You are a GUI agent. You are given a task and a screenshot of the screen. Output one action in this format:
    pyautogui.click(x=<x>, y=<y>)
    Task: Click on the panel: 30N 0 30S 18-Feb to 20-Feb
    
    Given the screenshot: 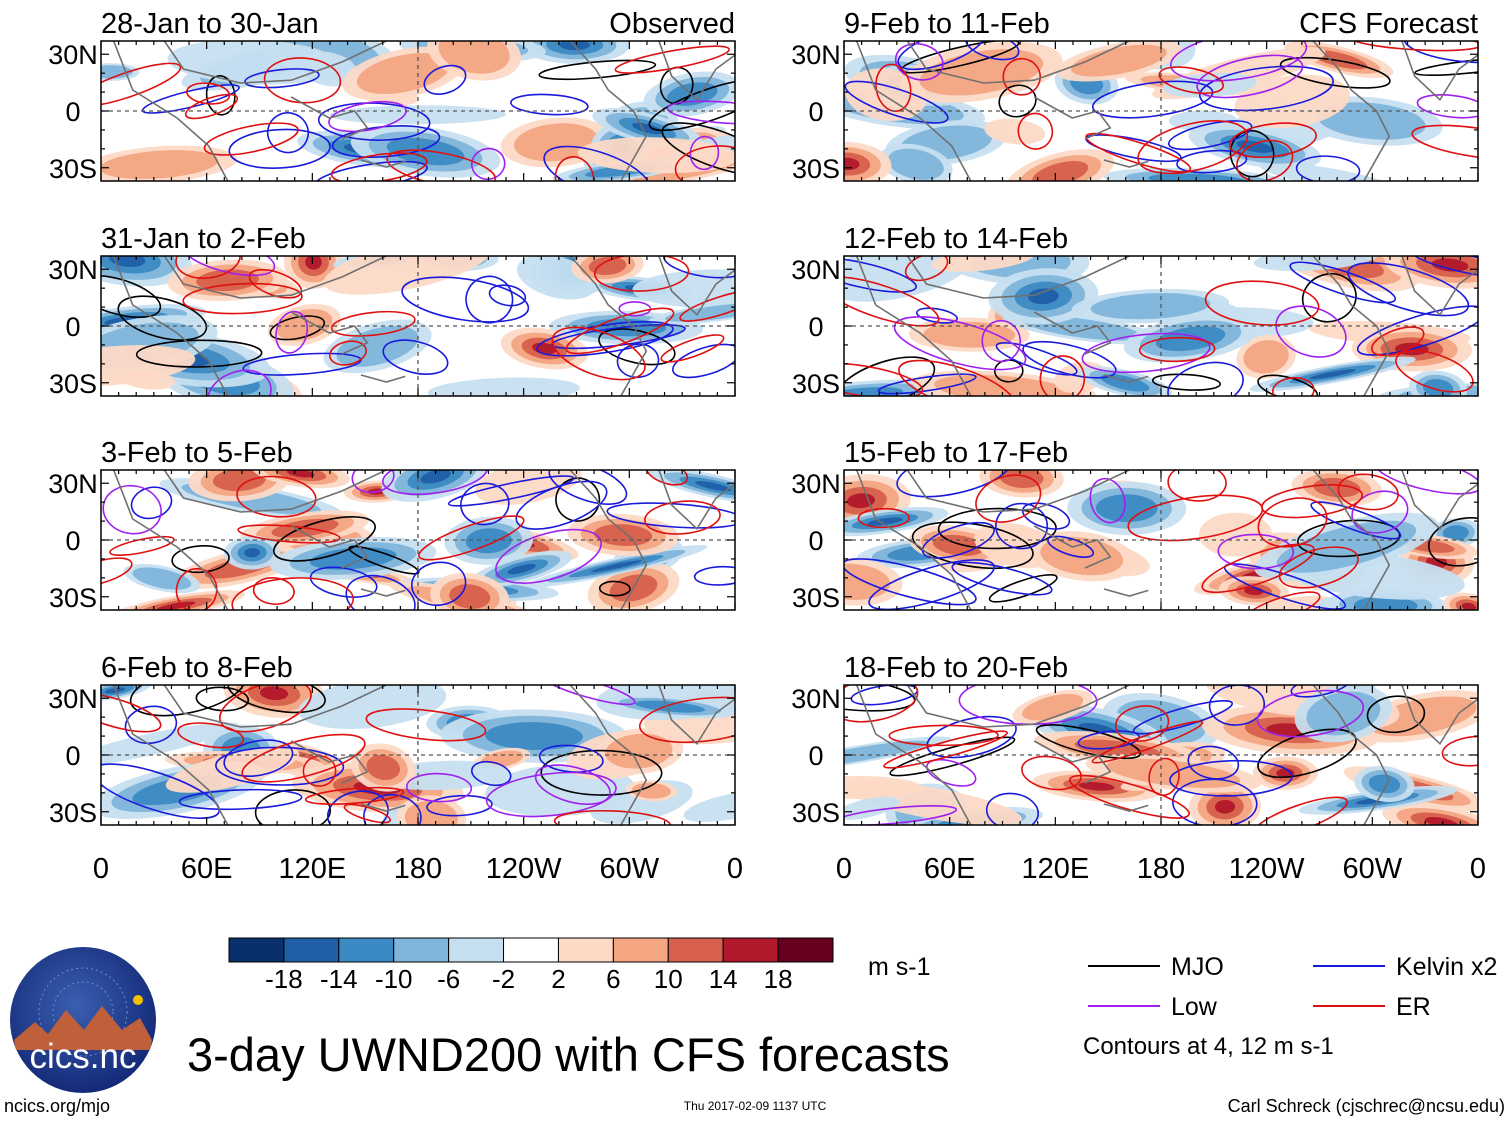 What is the action you would take?
    pyautogui.click(x=1135, y=740)
    